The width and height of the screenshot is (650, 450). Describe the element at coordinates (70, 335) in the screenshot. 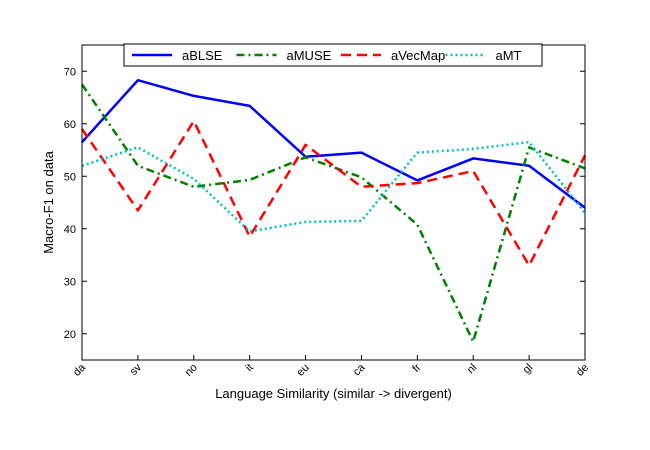

I see `y-tick-label: 20` at that location.